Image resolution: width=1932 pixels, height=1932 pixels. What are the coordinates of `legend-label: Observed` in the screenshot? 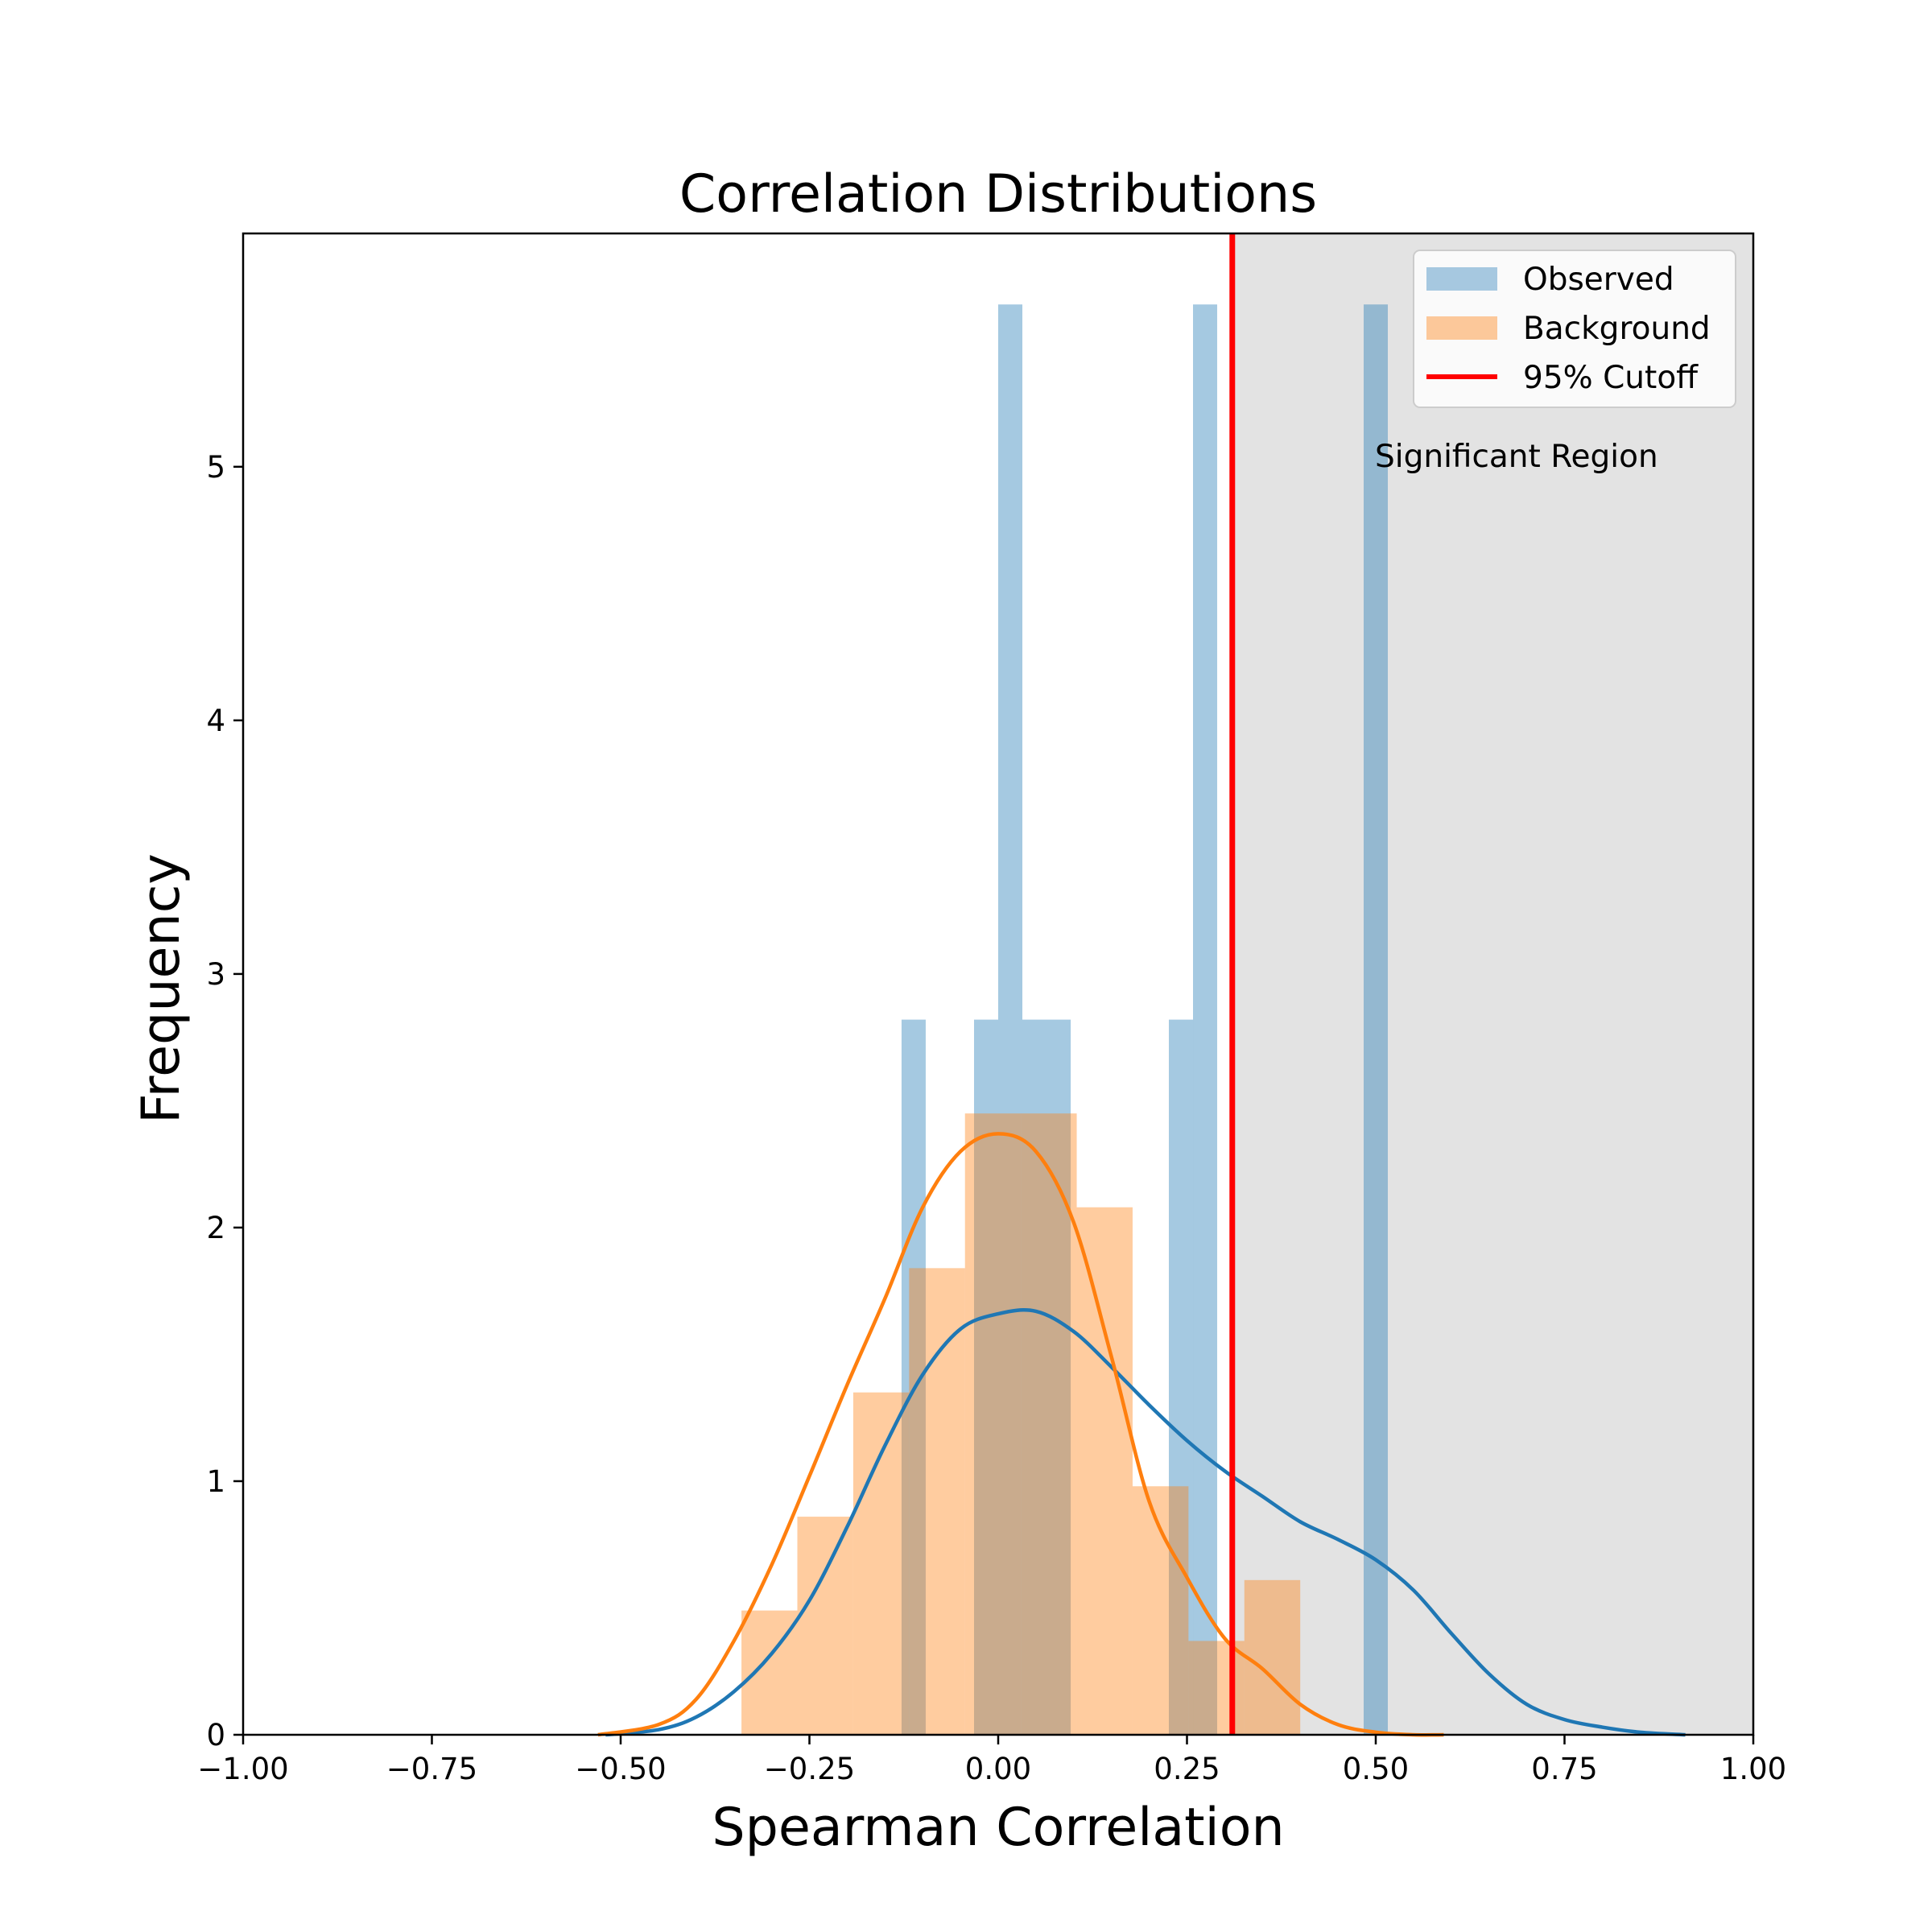 It's located at (1598, 280).